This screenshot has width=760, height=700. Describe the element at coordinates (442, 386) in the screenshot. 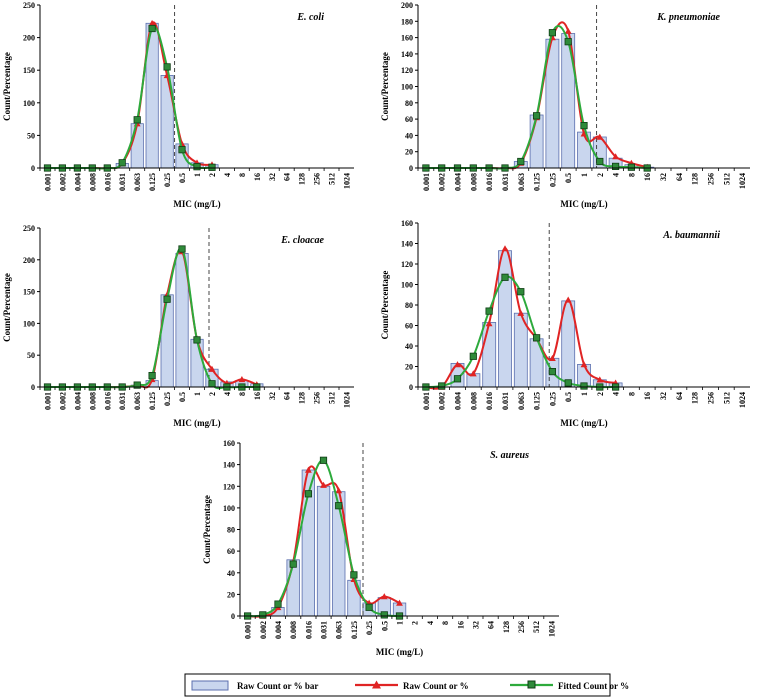

I see `fitted-point-0.002` at that location.